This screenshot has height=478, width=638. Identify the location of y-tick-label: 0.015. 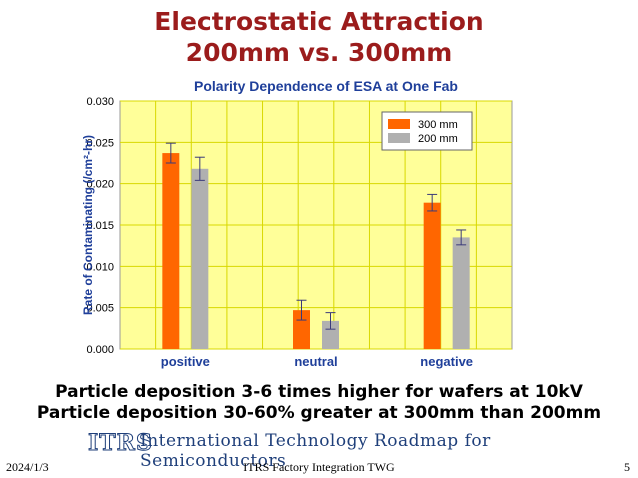
(100, 226).